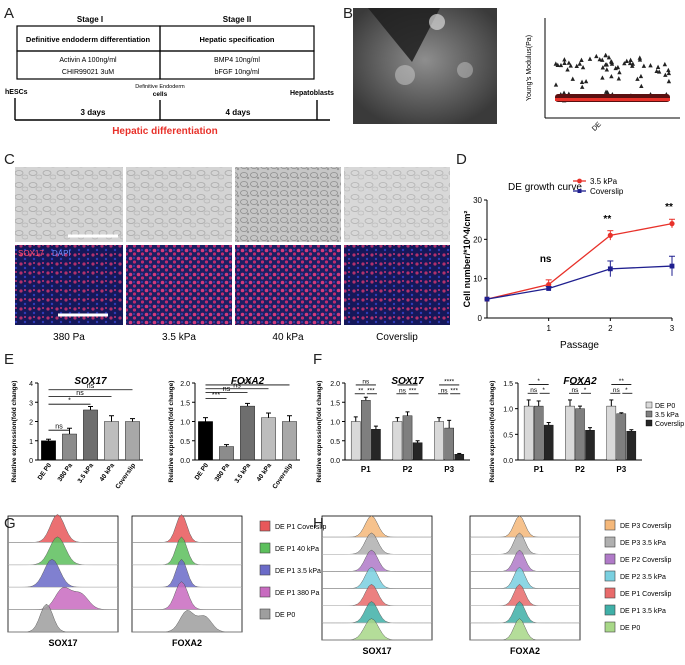 This screenshot has height=665, width=685. Describe the element at coordinates (649, 423) in the screenshot. I see `f-legend-swatch` at that location.